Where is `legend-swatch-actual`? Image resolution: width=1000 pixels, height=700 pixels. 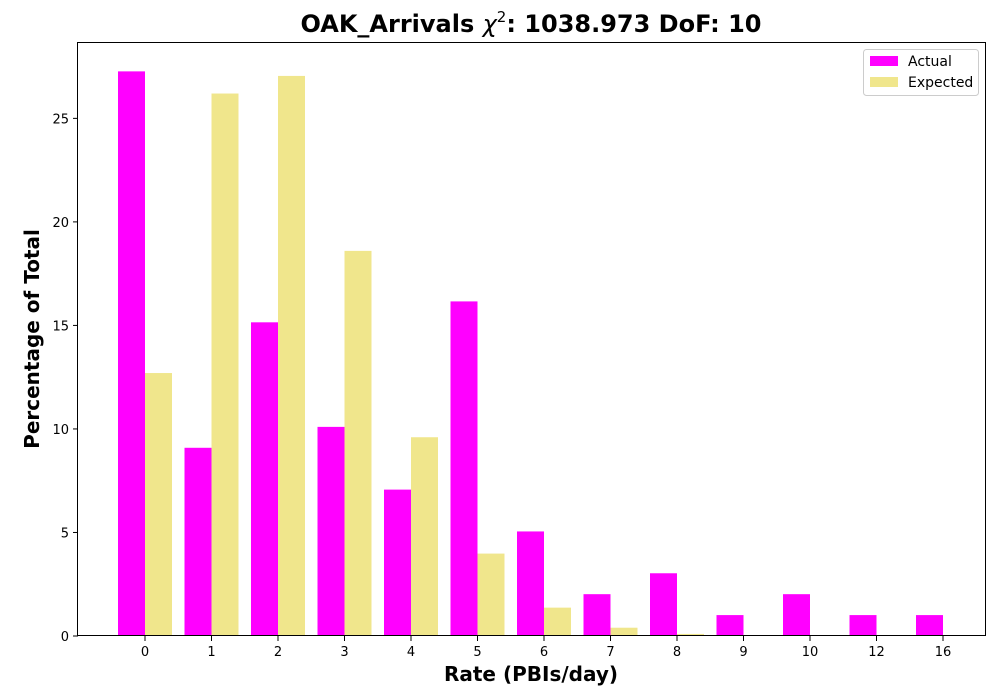 legend-swatch-actual is located at coordinates (884, 61).